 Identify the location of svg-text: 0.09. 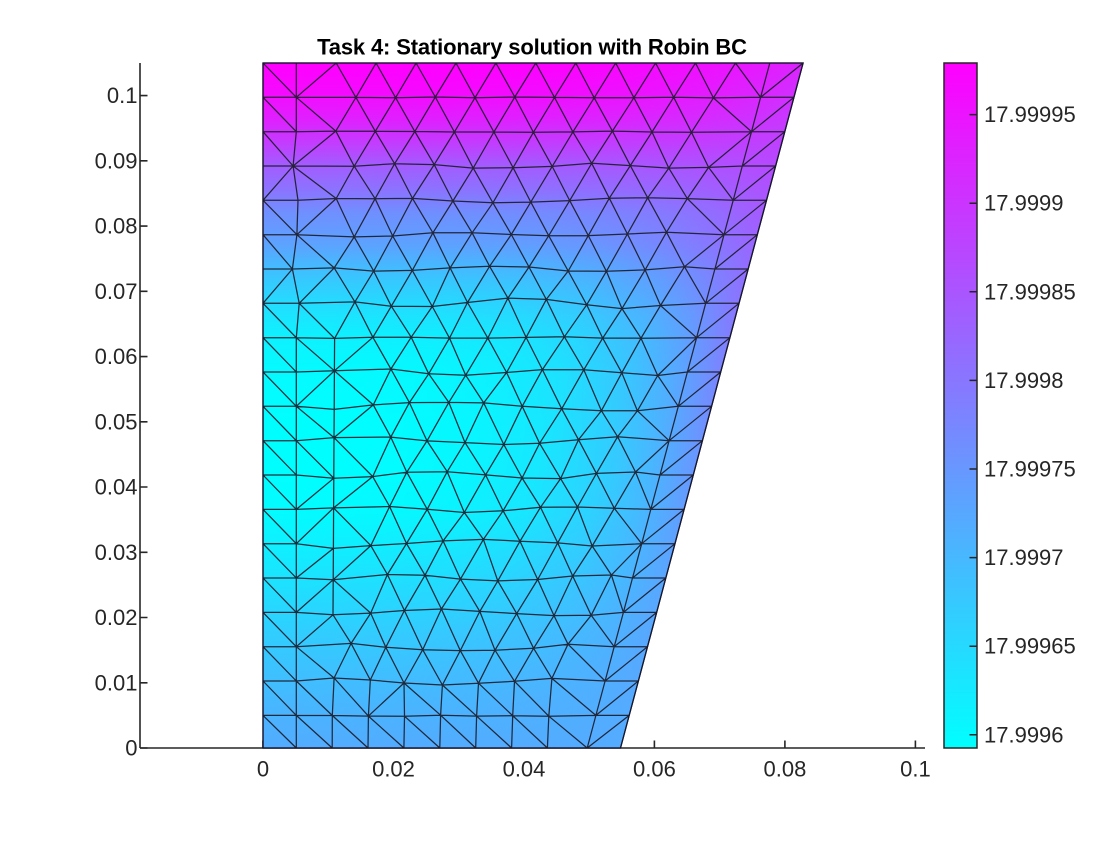
(116, 160).